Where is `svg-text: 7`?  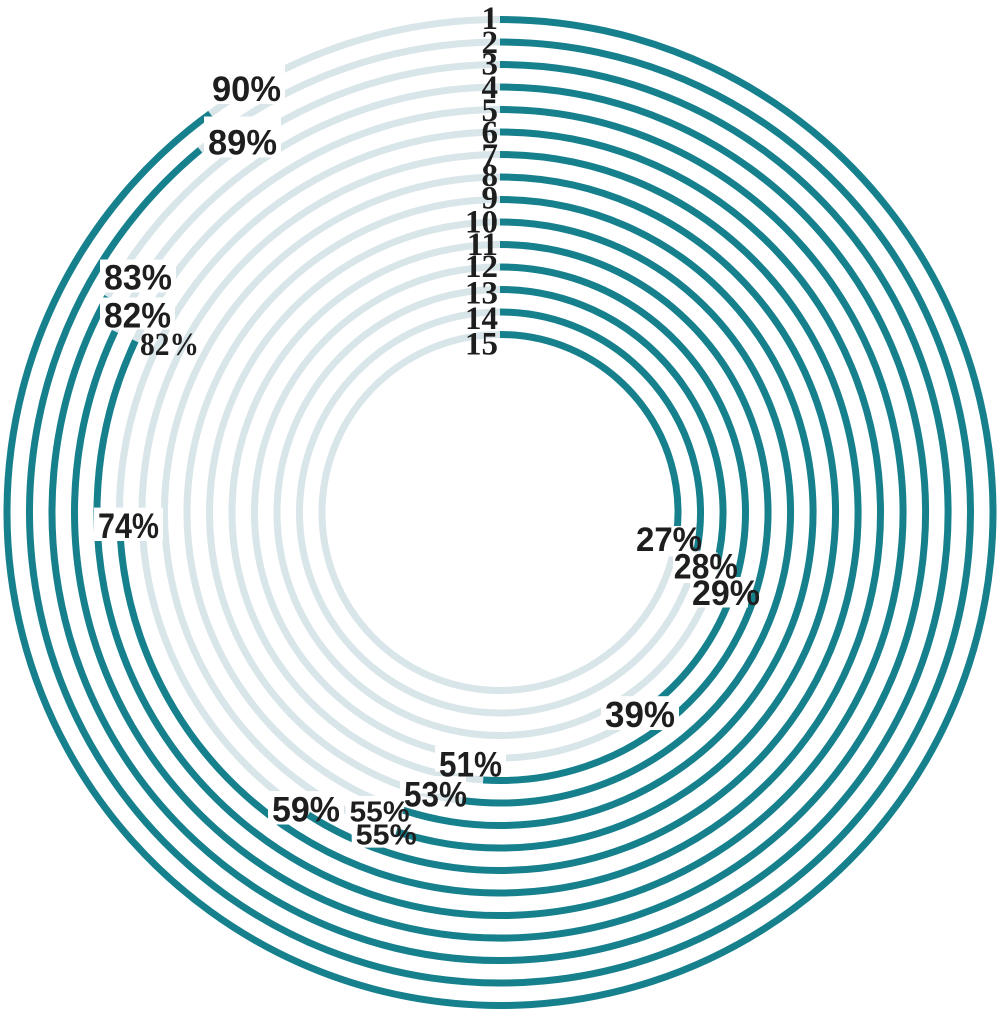
svg-text: 7 is located at coordinates (490, 156).